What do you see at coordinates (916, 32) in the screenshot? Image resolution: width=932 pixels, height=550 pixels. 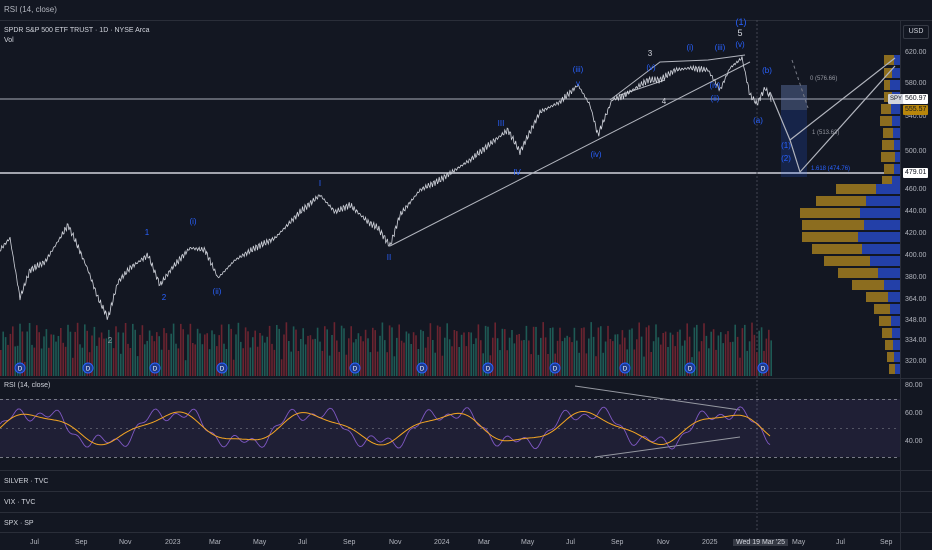 I see `currency-button: USD` at bounding box center [916, 32].